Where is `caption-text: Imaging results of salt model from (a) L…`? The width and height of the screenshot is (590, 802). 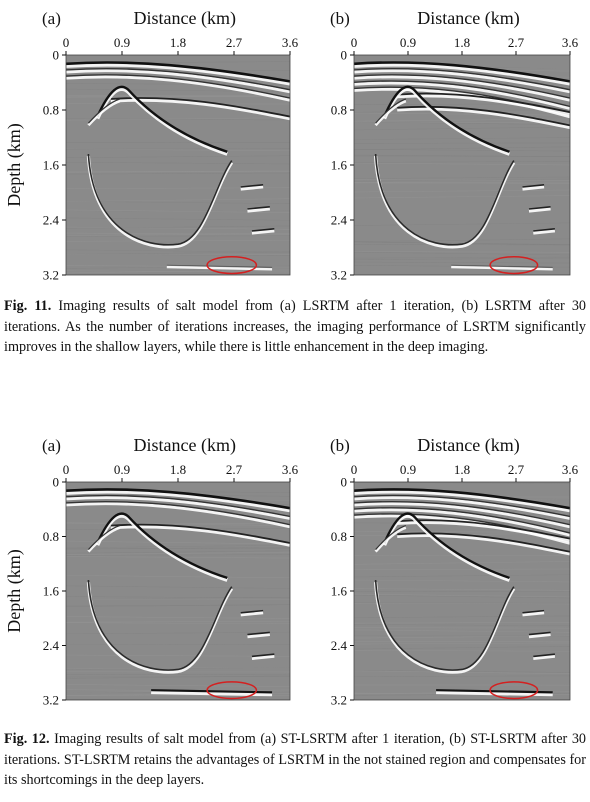 caption-text: Imaging results of salt model from (a) L… is located at coordinates (295, 326).